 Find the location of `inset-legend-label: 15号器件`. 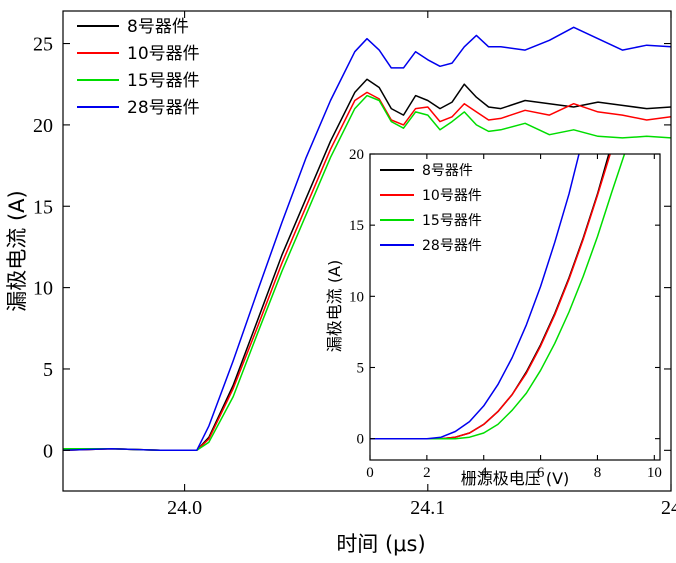

inset-legend-label: 15号器件 is located at coordinates (452, 221).